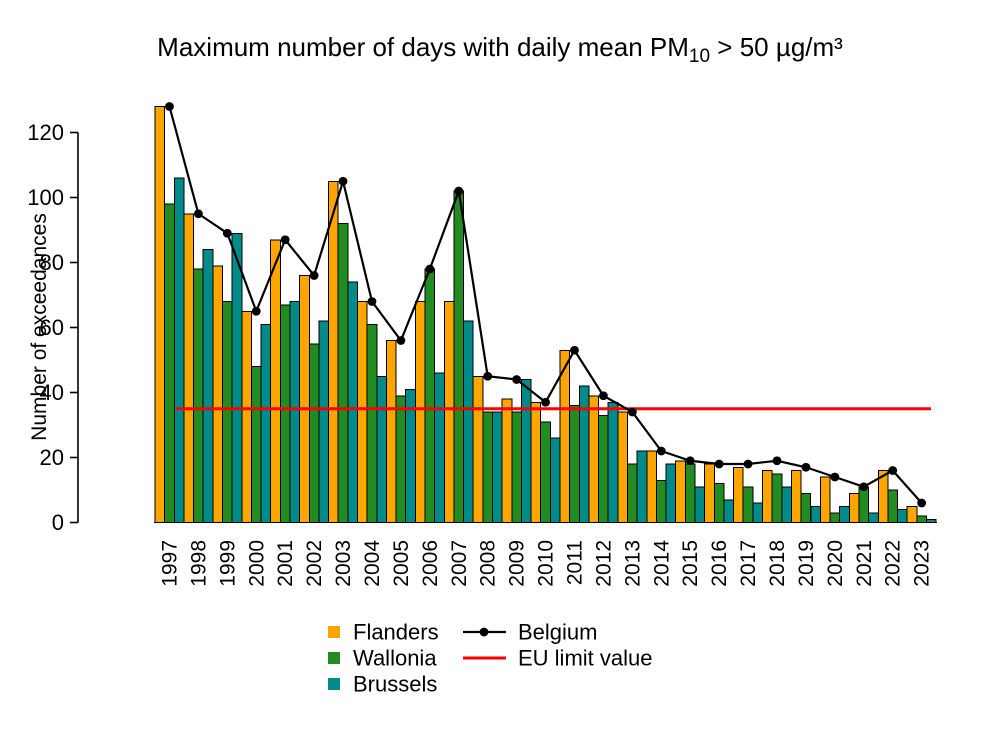 The width and height of the screenshot is (1000, 750). I want to click on y-axis-title: Number of exceedances, so click(39, 327).